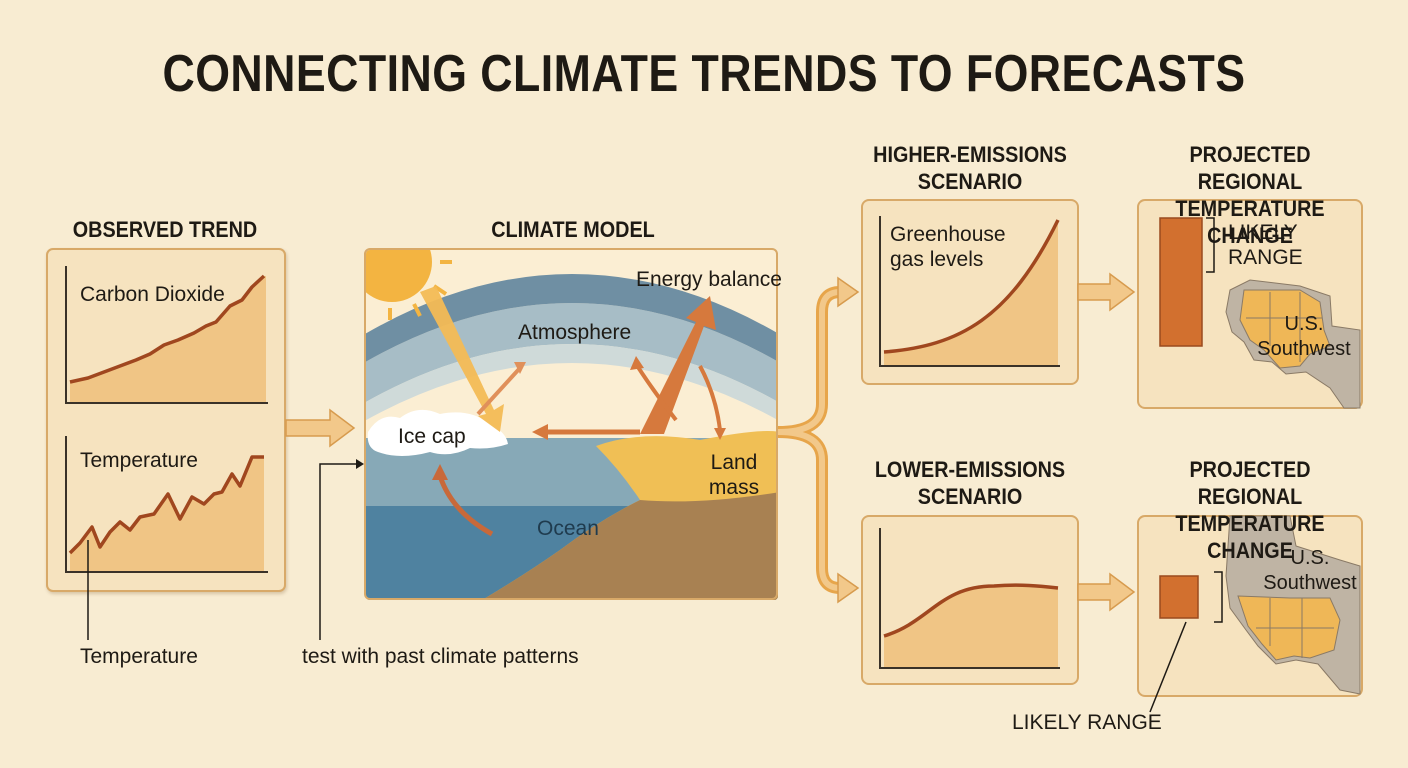 The width and height of the screenshot is (1408, 768). What do you see at coordinates (320, 428) in the screenshot?
I see `arrow-observed-to-model` at bounding box center [320, 428].